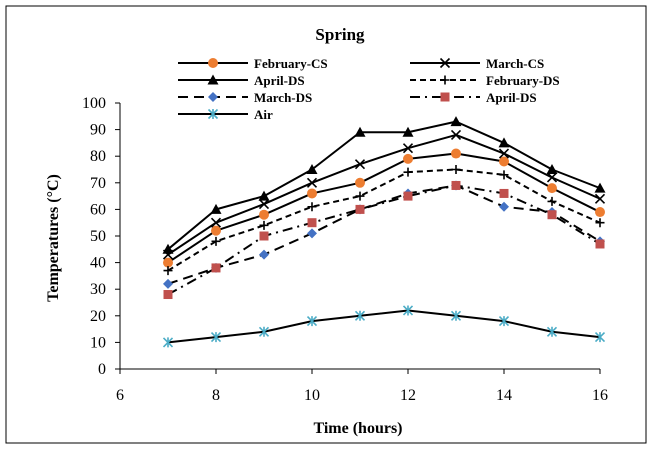 The height and width of the screenshot is (449, 652). Describe the element at coordinates (98, 236) in the screenshot. I see `y-tick-label: 50` at that location.